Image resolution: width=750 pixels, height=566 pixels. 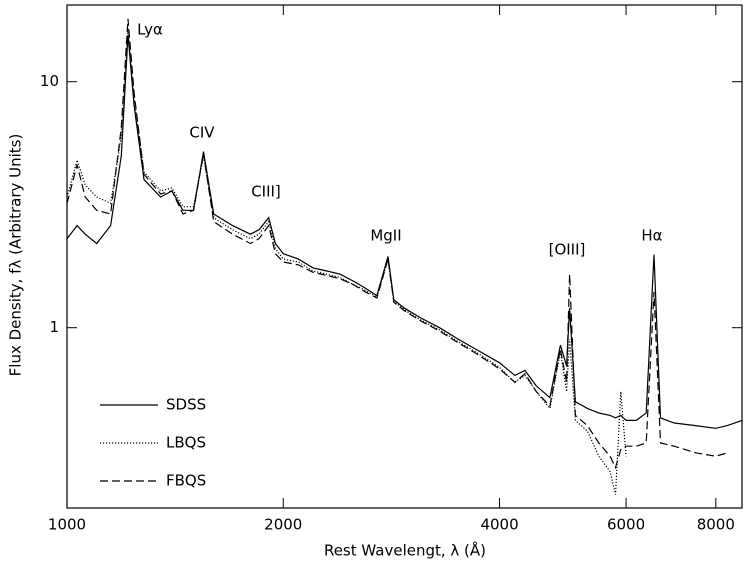 What do you see at coordinates (186, 443) in the screenshot?
I see `legend-label: LBQS` at bounding box center [186, 443].